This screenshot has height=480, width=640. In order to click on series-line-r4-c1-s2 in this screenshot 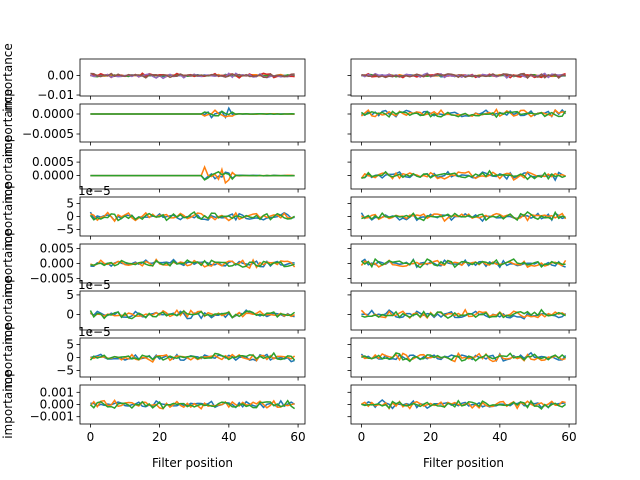, I will do `click(463, 263)`.